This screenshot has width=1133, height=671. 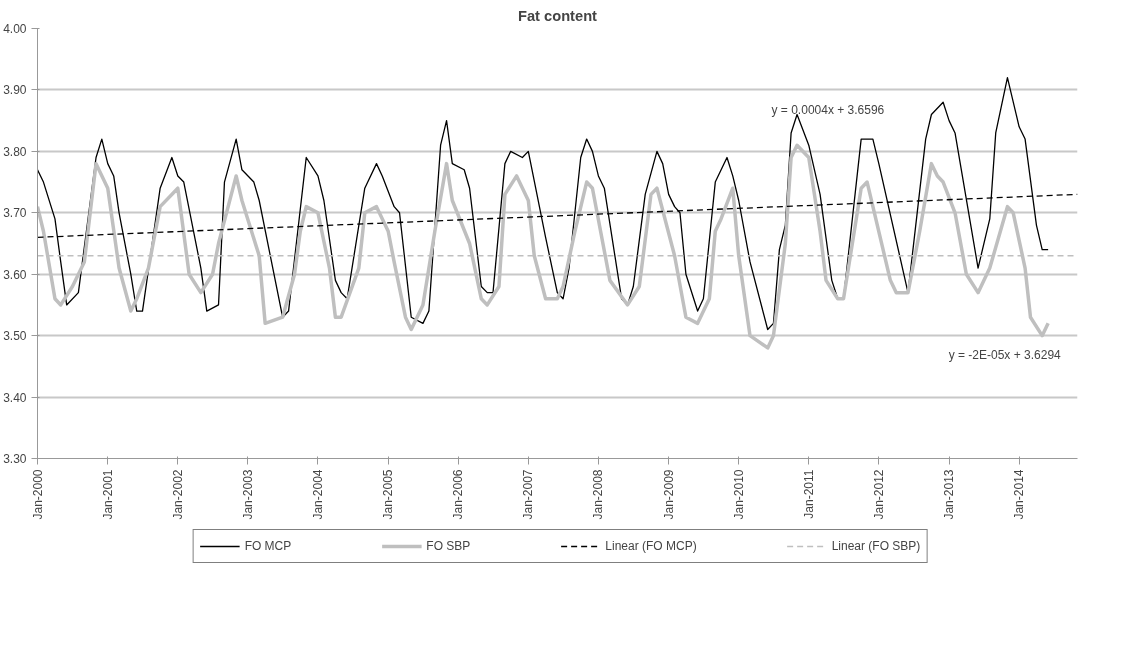 I want to click on x-tick-label: Jan-2014, so click(x=1019, y=494).